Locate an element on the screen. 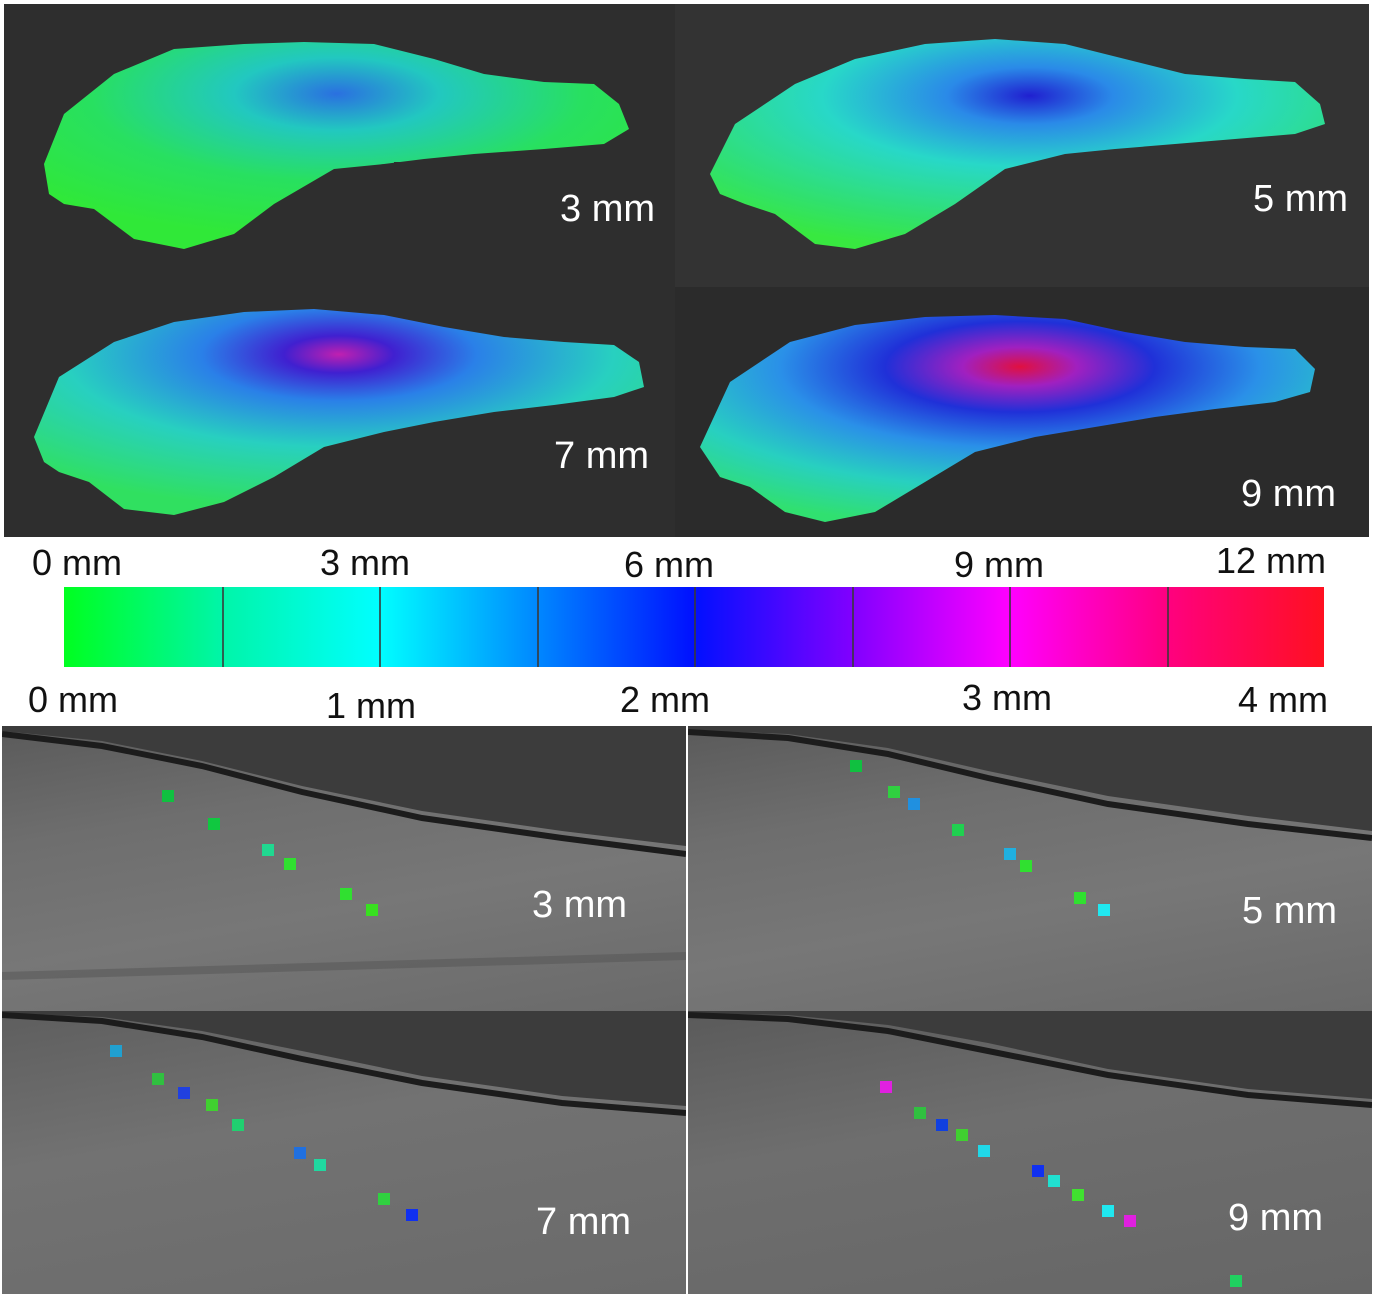  color-scale-bar is located at coordinates (694, 627).